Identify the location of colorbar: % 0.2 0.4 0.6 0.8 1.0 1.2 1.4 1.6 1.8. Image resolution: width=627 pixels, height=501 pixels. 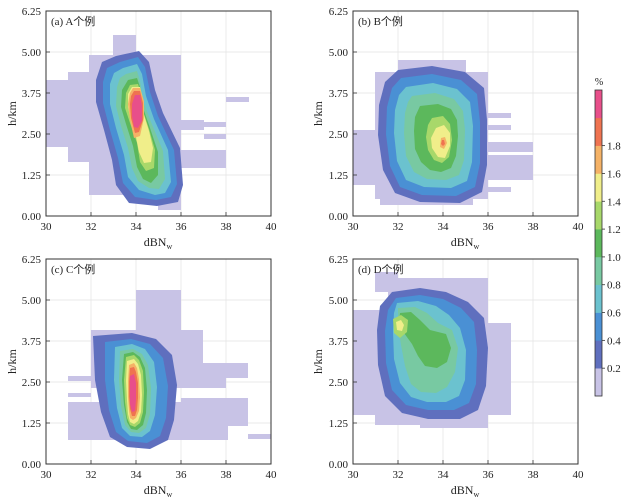
(607, 237).